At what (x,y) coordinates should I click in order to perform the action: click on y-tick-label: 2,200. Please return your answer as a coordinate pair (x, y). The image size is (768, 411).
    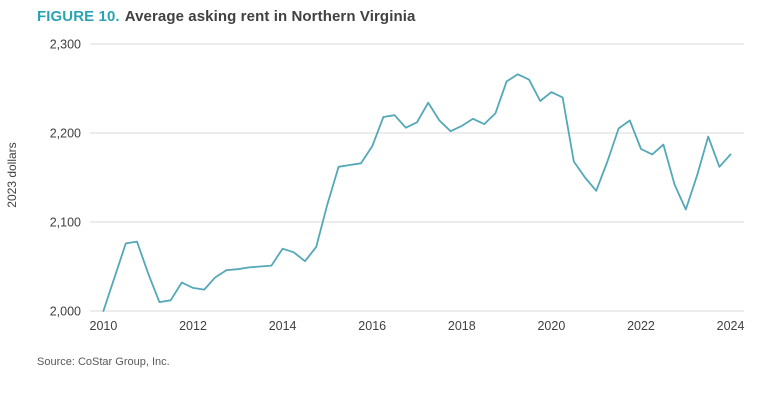
    Looking at the image, I should click on (65, 134).